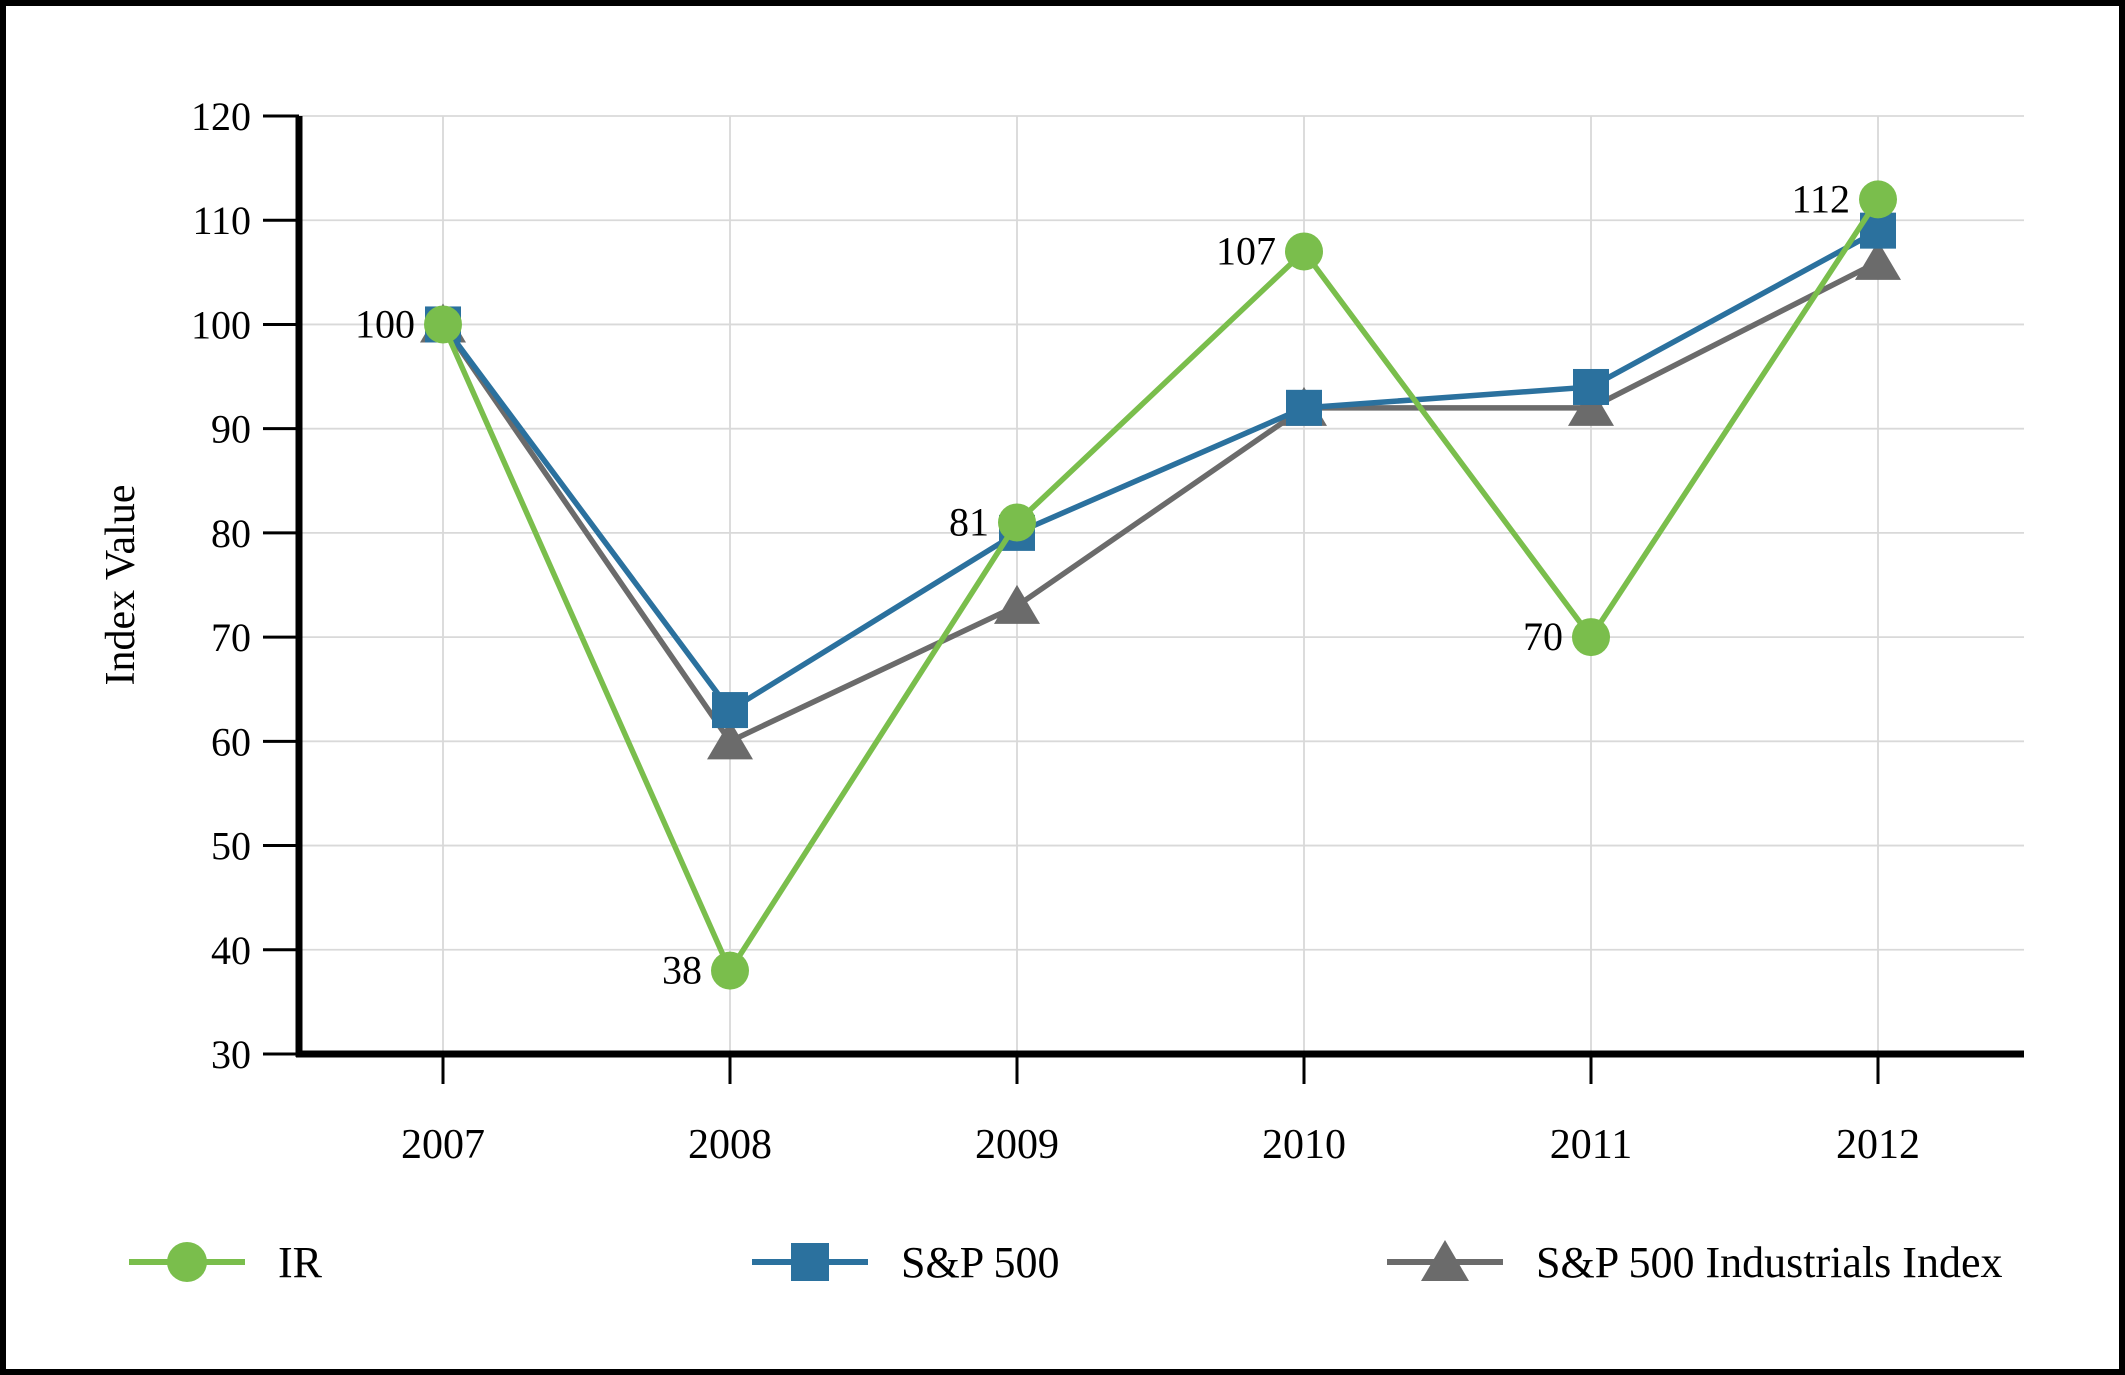  Describe the element at coordinates (231, 741) in the screenshot. I see `y-tick-label: 60` at that location.